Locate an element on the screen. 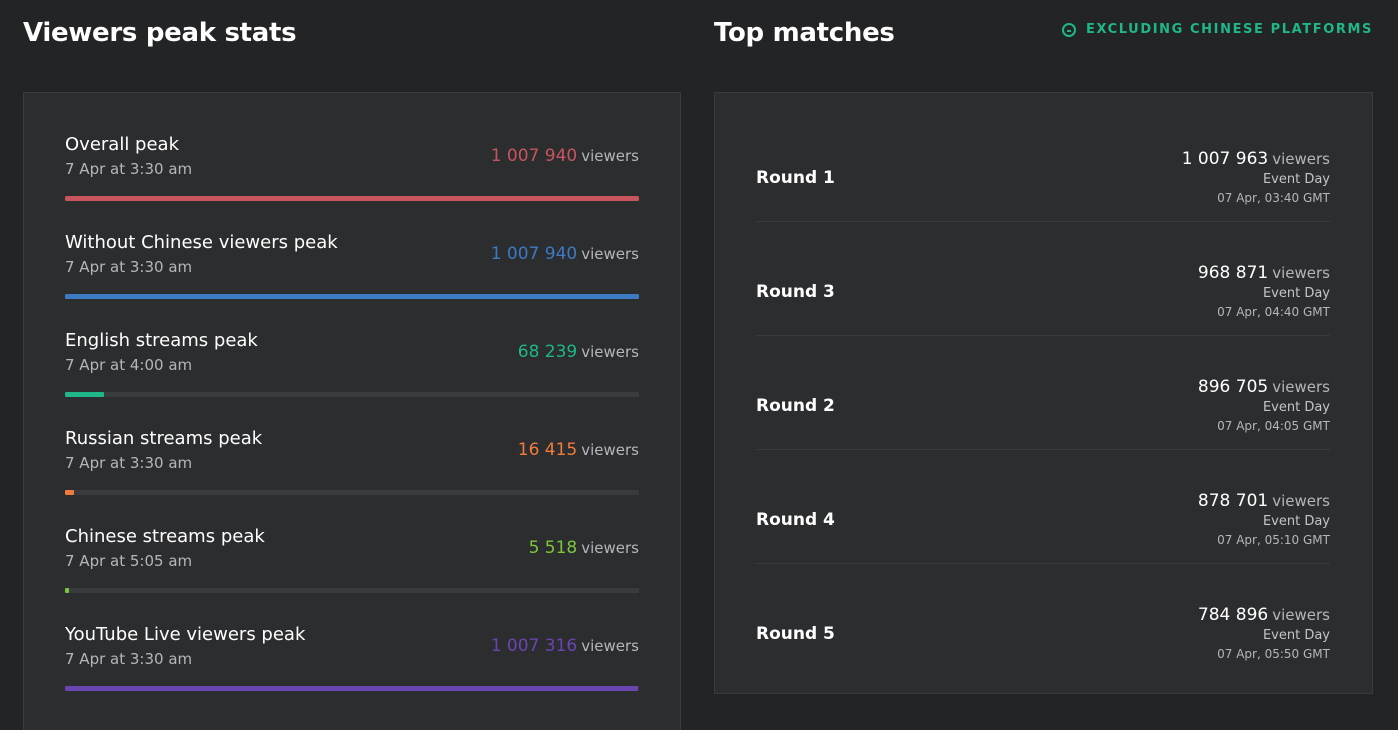 The image size is (1398, 730). match-name: Round 4 is located at coordinates (795, 520).